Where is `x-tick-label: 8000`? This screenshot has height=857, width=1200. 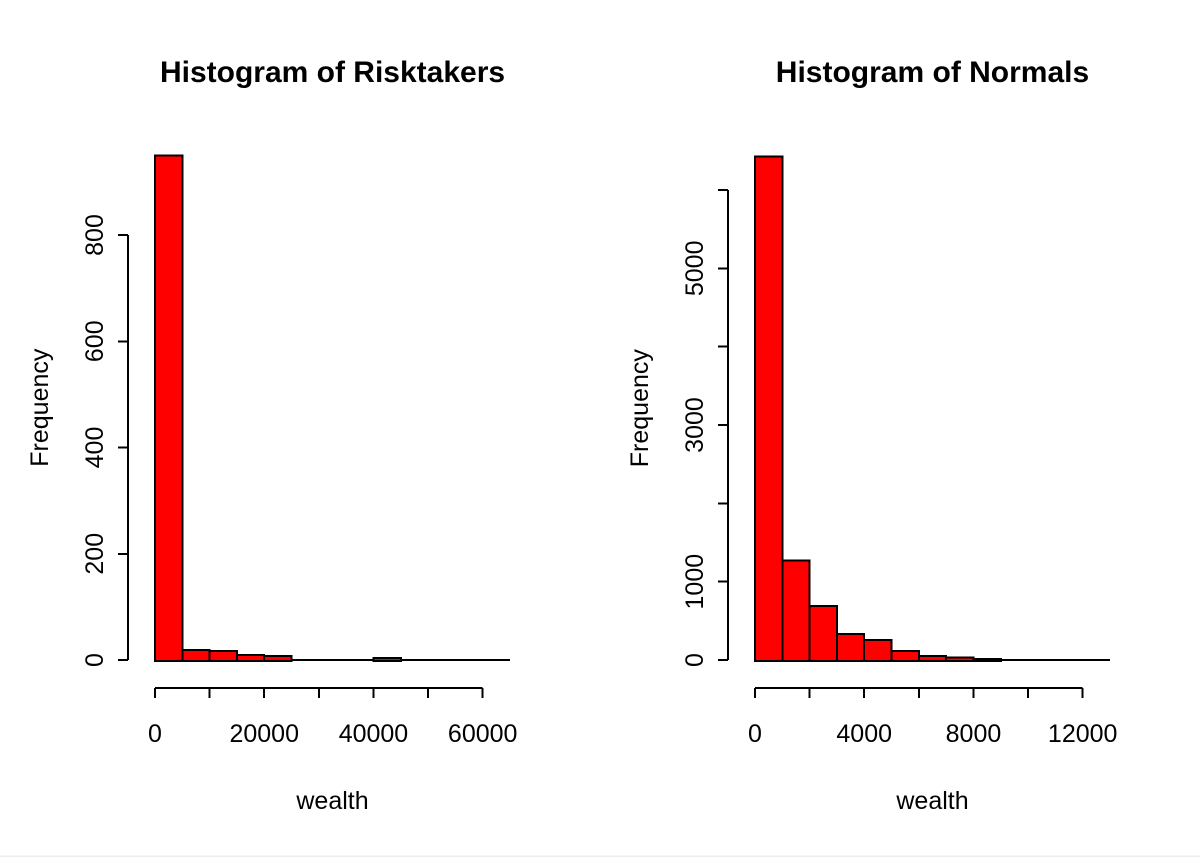 x-tick-label: 8000 is located at coordinates (974, 734).